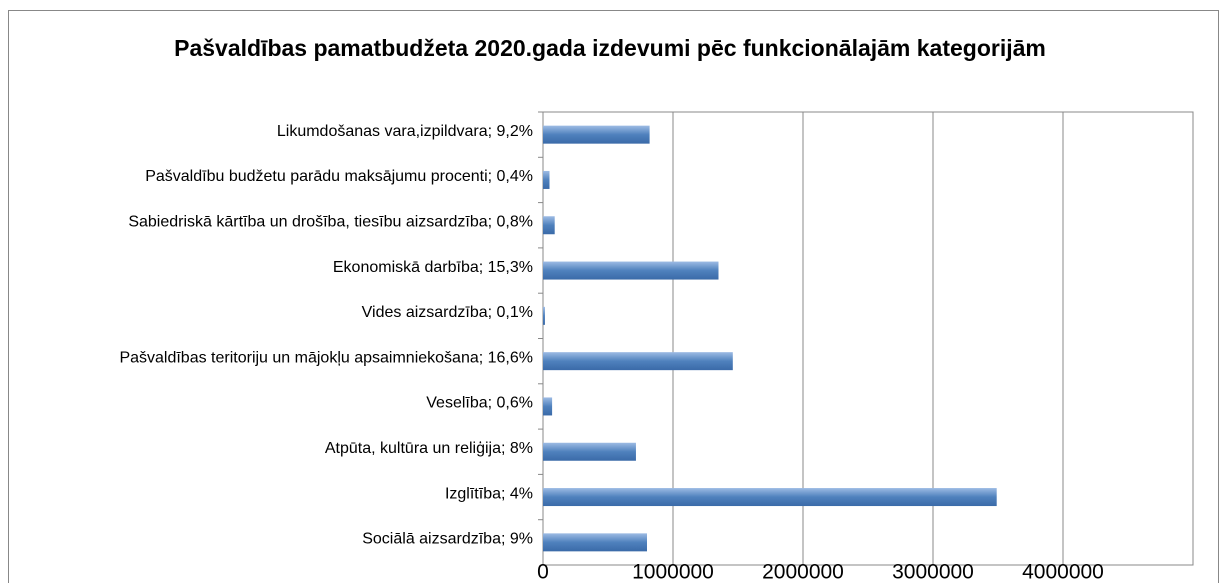 Image resolution: width=1227 pixels, height=583 pixels. I want to click on x-tick-label: 1000000, so click(673, 572).